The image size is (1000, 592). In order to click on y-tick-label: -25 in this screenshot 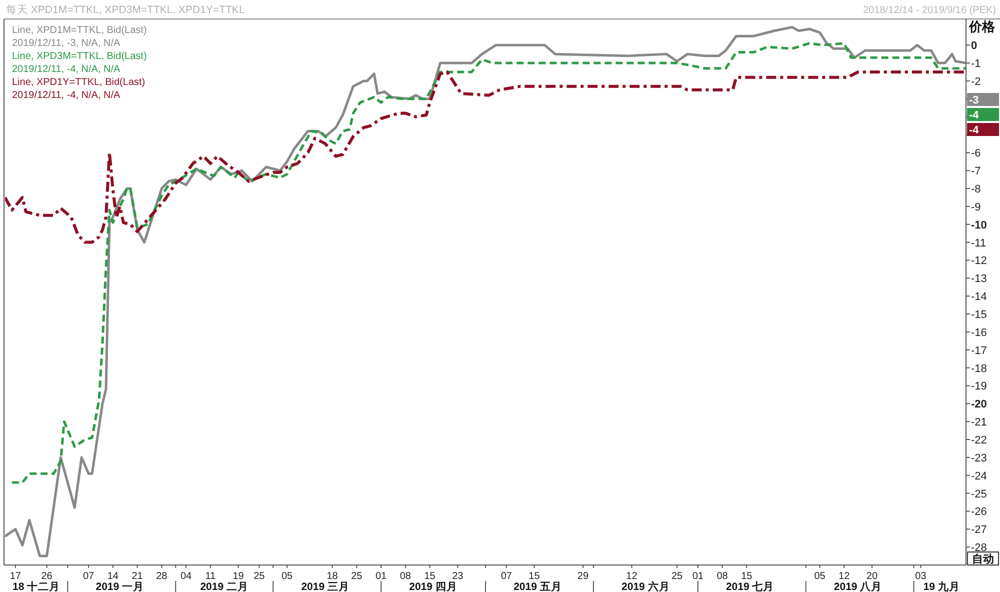, I will do `click(979, 494)`.